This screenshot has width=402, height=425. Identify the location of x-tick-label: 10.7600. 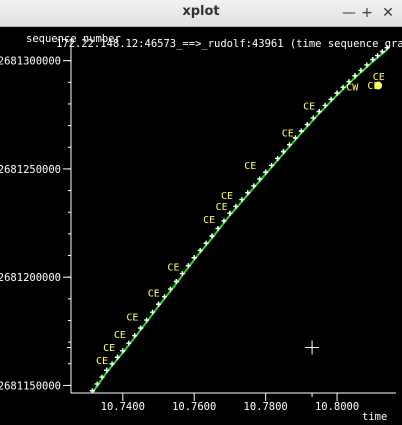
(194, 407).